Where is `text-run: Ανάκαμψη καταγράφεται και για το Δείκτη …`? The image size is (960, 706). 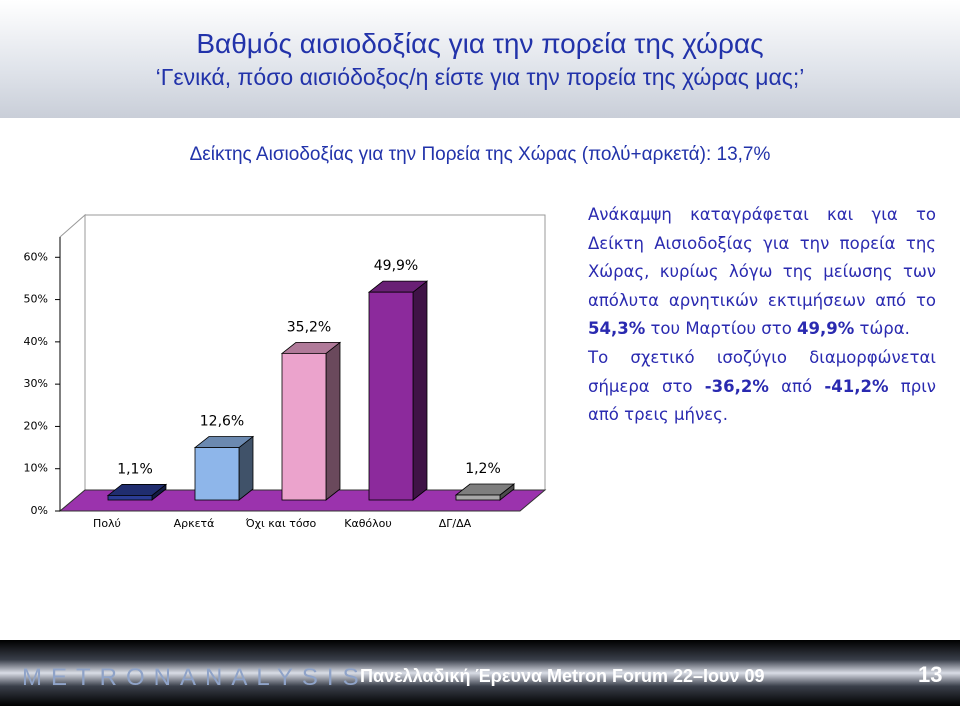 text-run: Ανάκαμψη καταγράφεται και για το Δείκτη … is located at coordinates (762, 257).